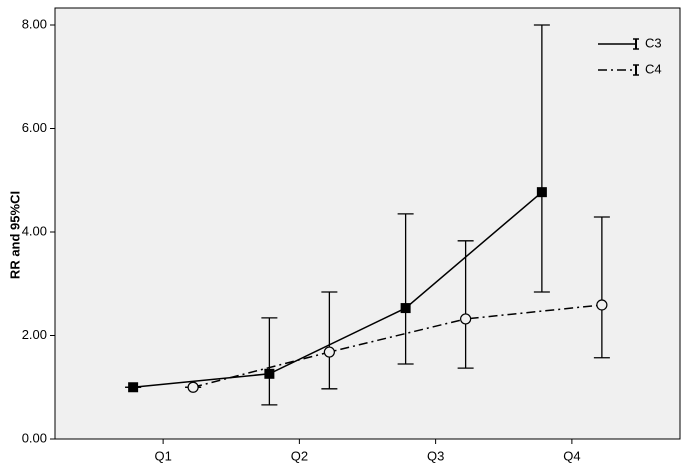  What do you see at coordinates (162, 455) in the screenshot?
I see `x-tick-label: Q1` at bounding box center [162, 455].